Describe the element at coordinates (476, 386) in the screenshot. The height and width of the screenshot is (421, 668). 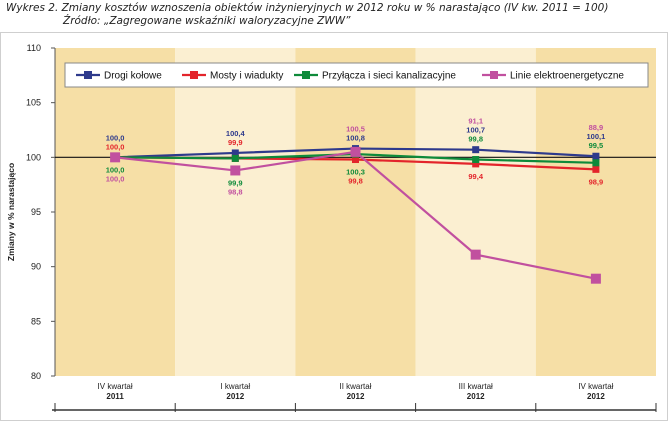
I see `x-category-label: III kwartał` at that location.